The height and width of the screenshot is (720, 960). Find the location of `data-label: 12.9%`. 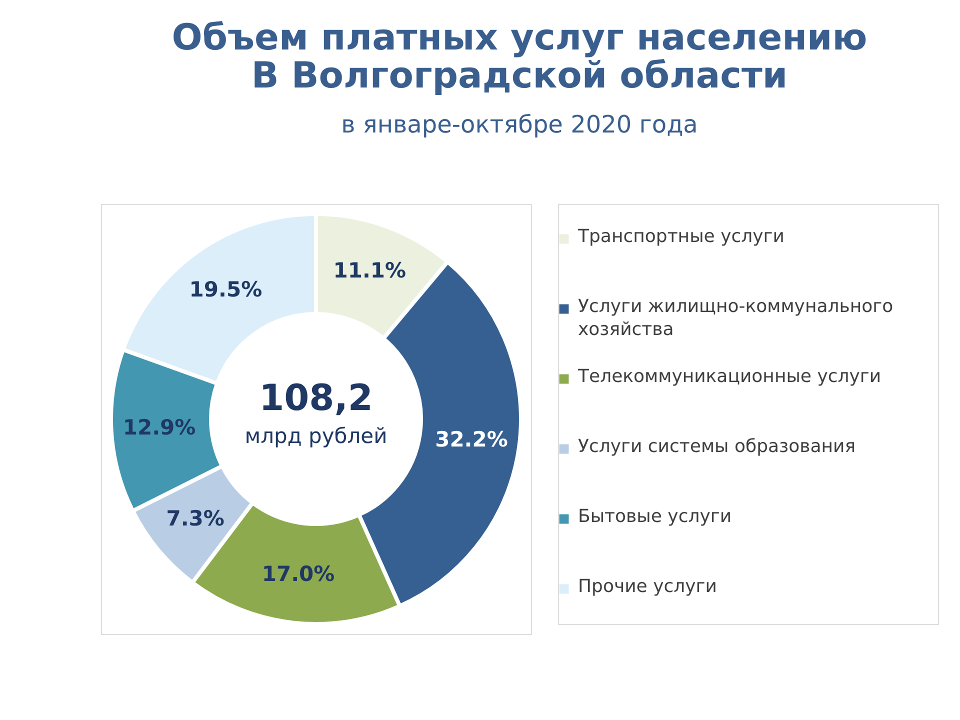

data-label: 12.9% is located at coordinates (159, 427).